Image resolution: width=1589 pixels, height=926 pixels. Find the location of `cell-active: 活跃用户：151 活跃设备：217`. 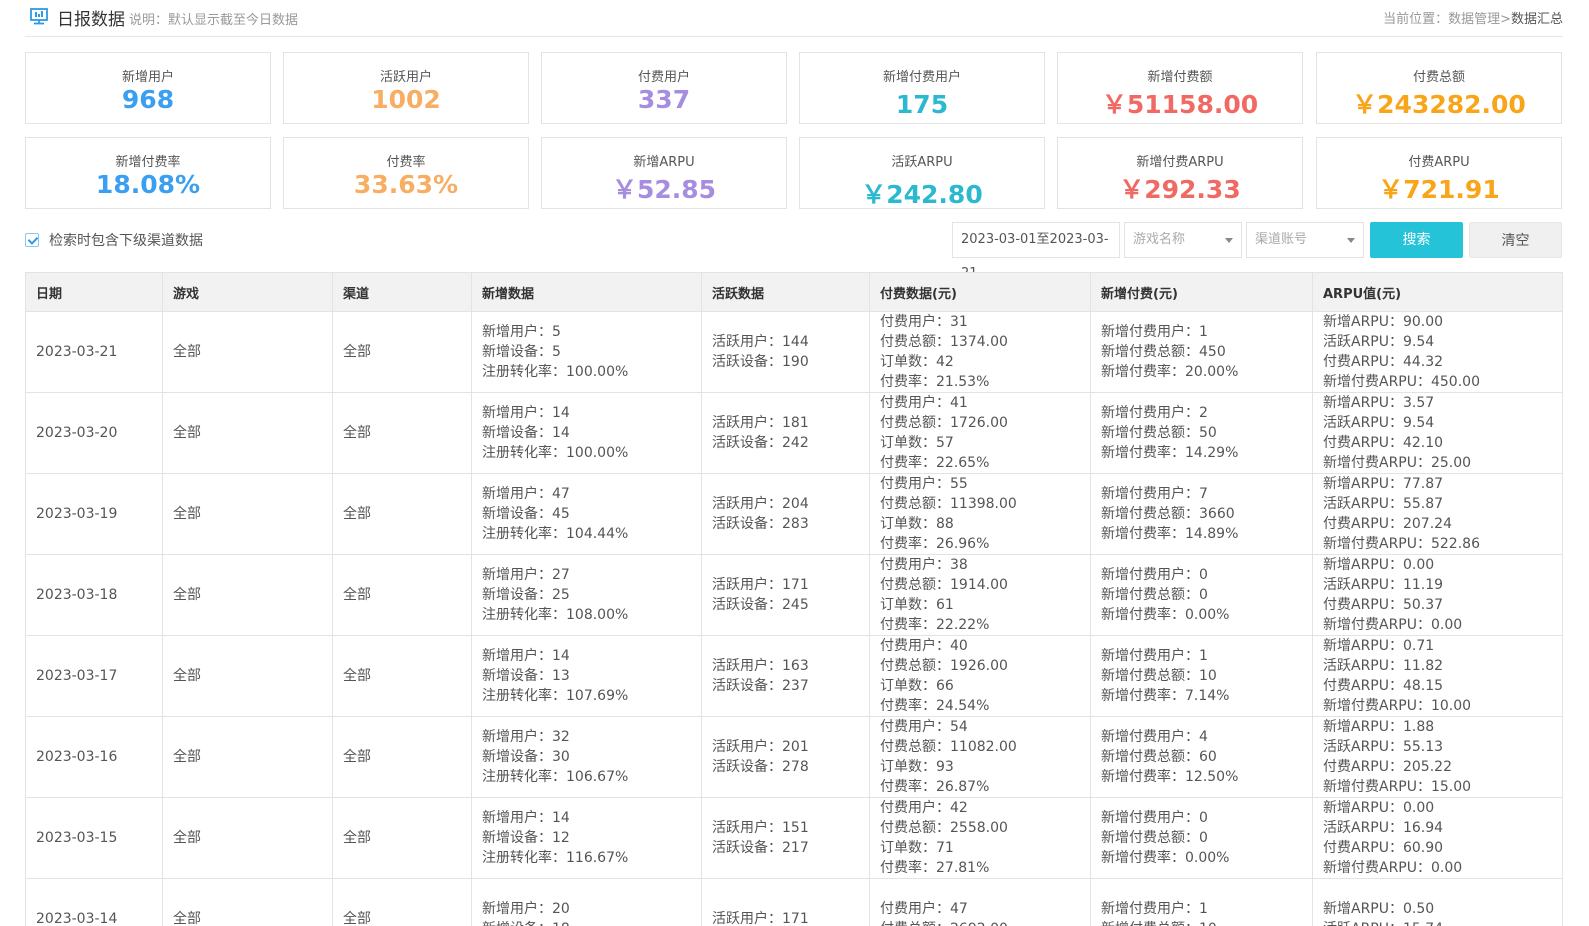

cell-active: 活跃用户：151 活跃设备：217 is located at coordinates (785, 838).